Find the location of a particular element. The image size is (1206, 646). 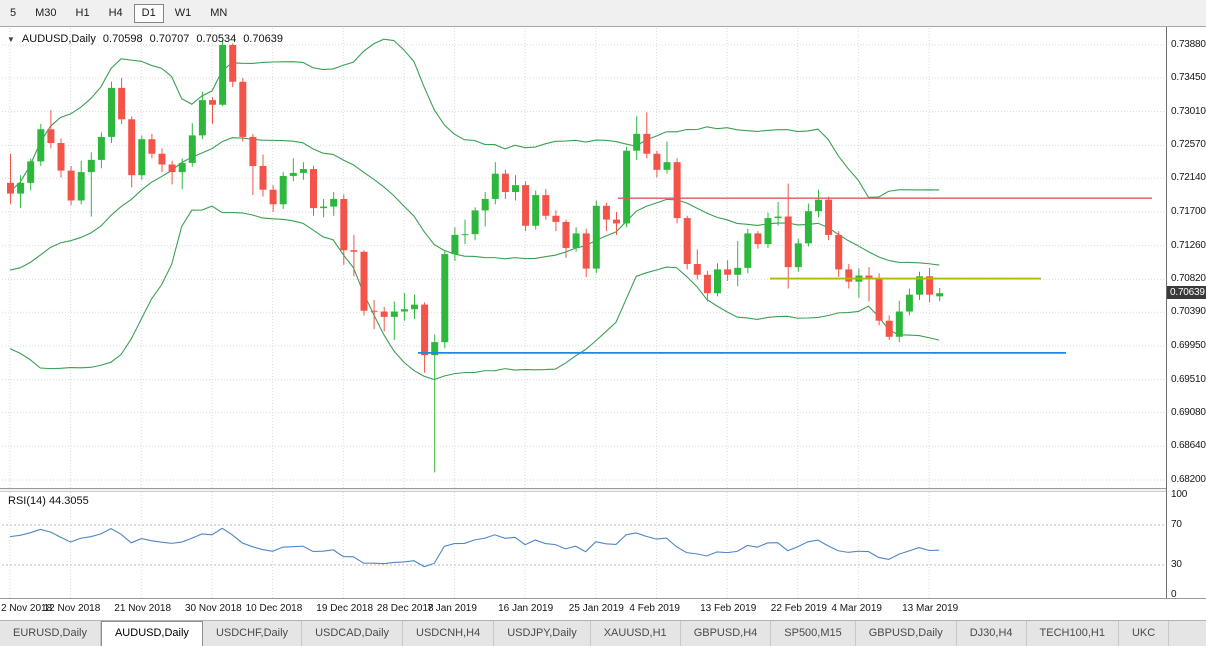

date-tick-label: 2 Nov 2018 is located at coordinates (27, 608).